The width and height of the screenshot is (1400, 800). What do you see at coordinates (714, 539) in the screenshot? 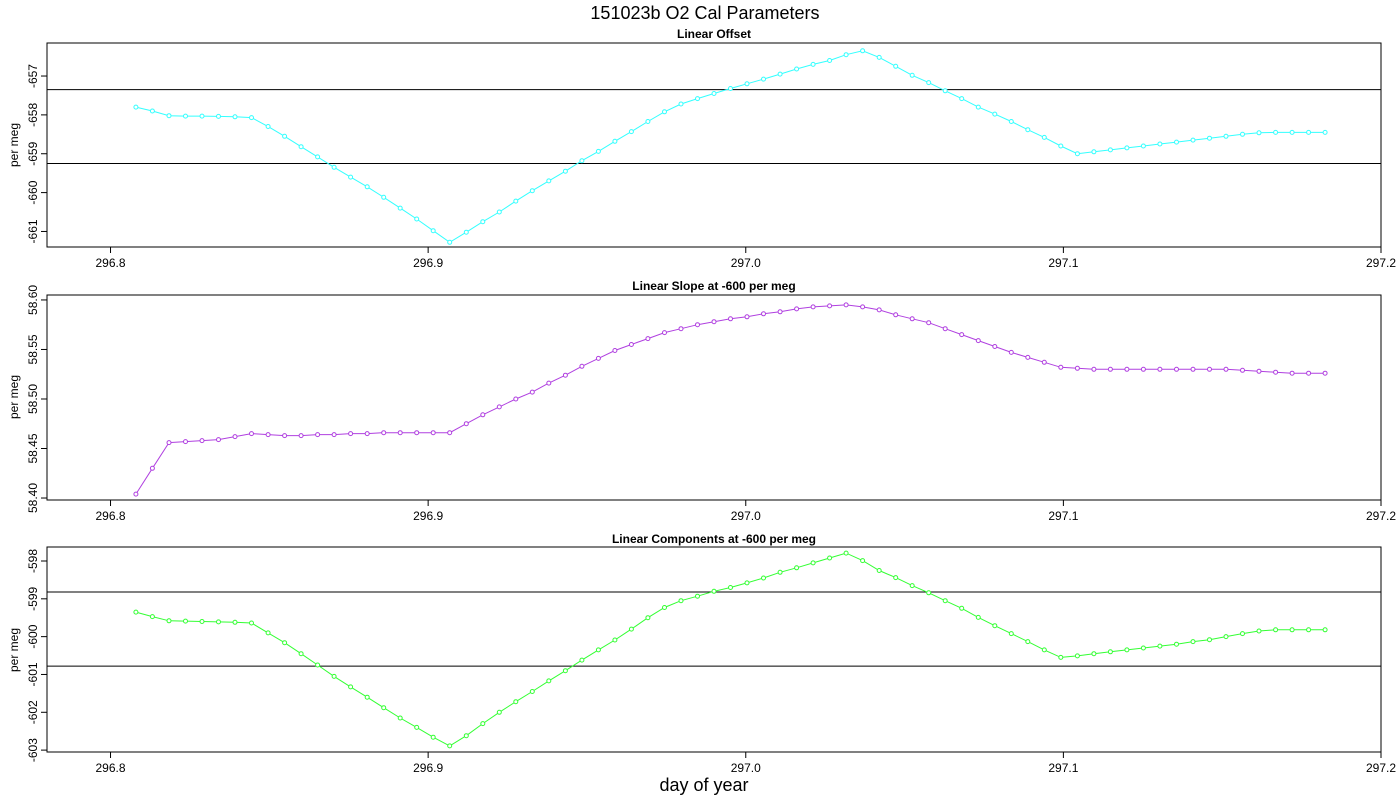
I see `panel-title-linear-components: Linear Components at -600 per meg` at bounding box center [714, 539].